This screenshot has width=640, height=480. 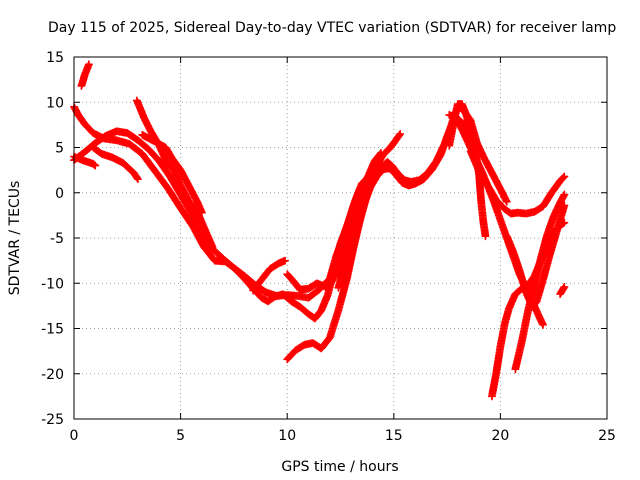 What do you see at coordinates (52, 420) in the screenshot?
I see `y-tick-label: -25` at bounding box center [52, 420].